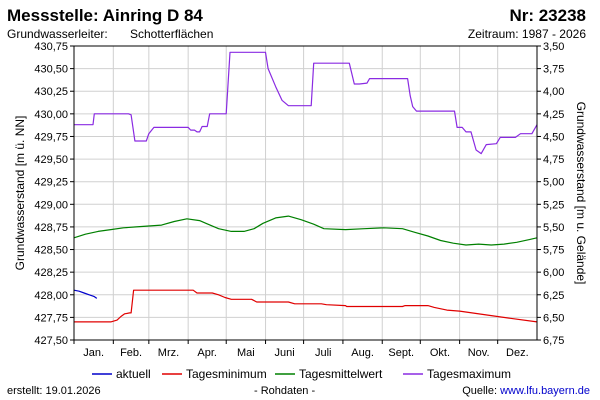  I want to click on y-tick-label-left: 429,25, so click(51, 183).